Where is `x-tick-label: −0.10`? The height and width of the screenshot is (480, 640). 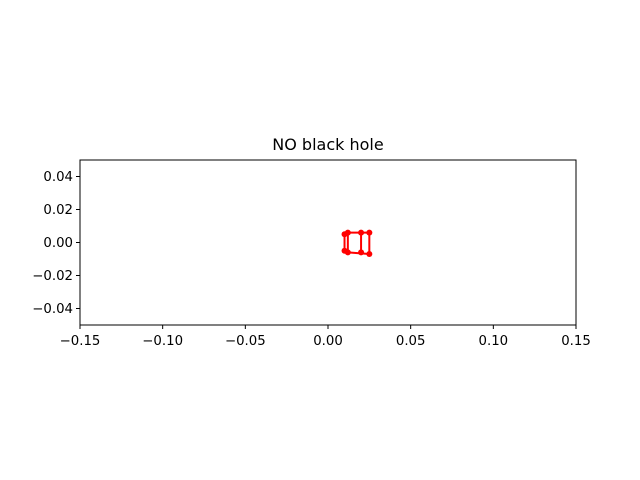 x-tick-label: −0.10 is located at coordinates (162, 341).